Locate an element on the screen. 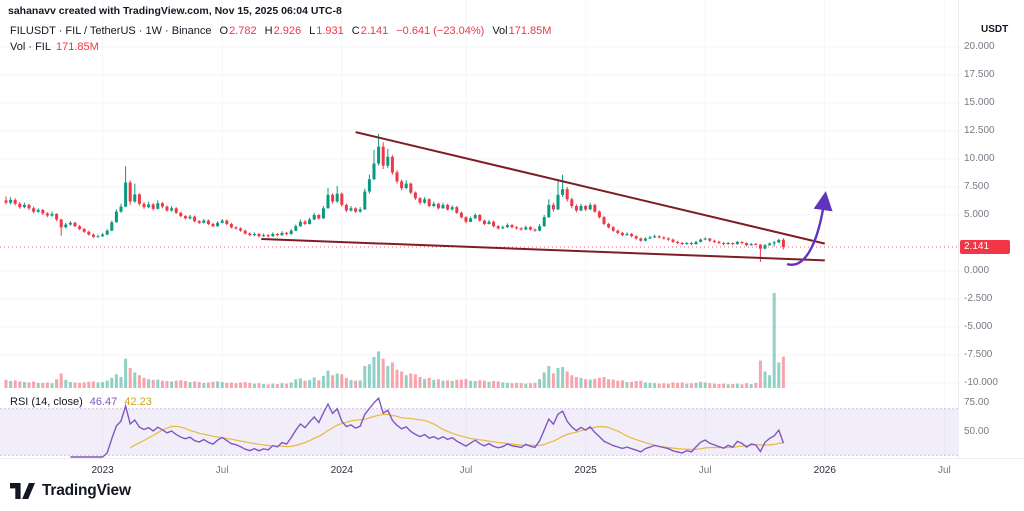  tradingview-logo-icon is located at coordinates (22, 491).